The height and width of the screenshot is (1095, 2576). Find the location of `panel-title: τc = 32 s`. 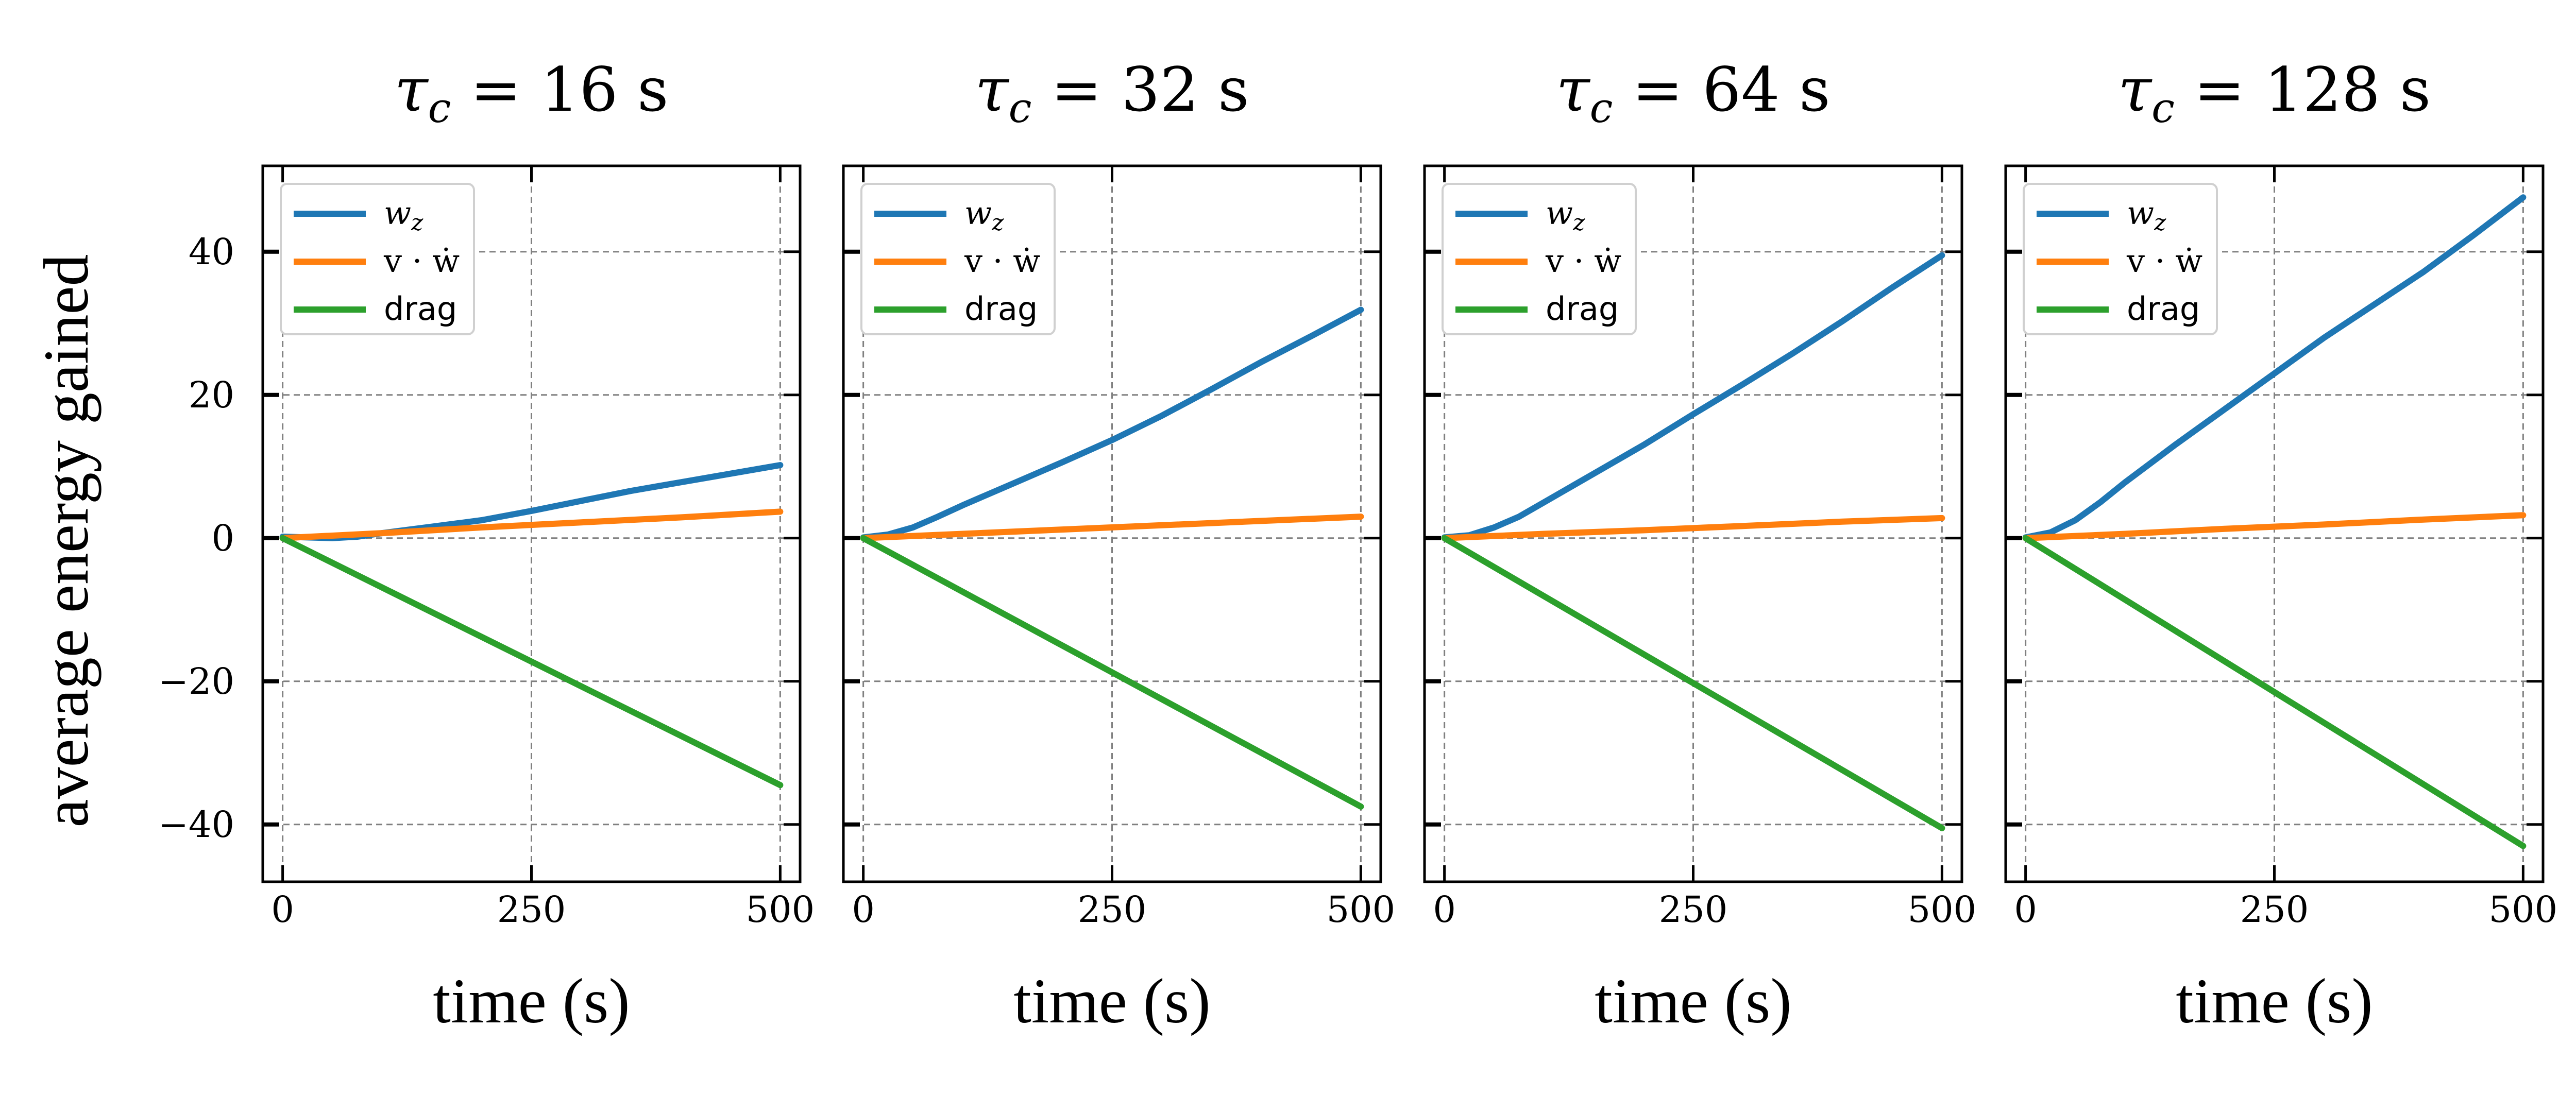

panel-title: τc = 32 s is located at coordinates (1112, 93).